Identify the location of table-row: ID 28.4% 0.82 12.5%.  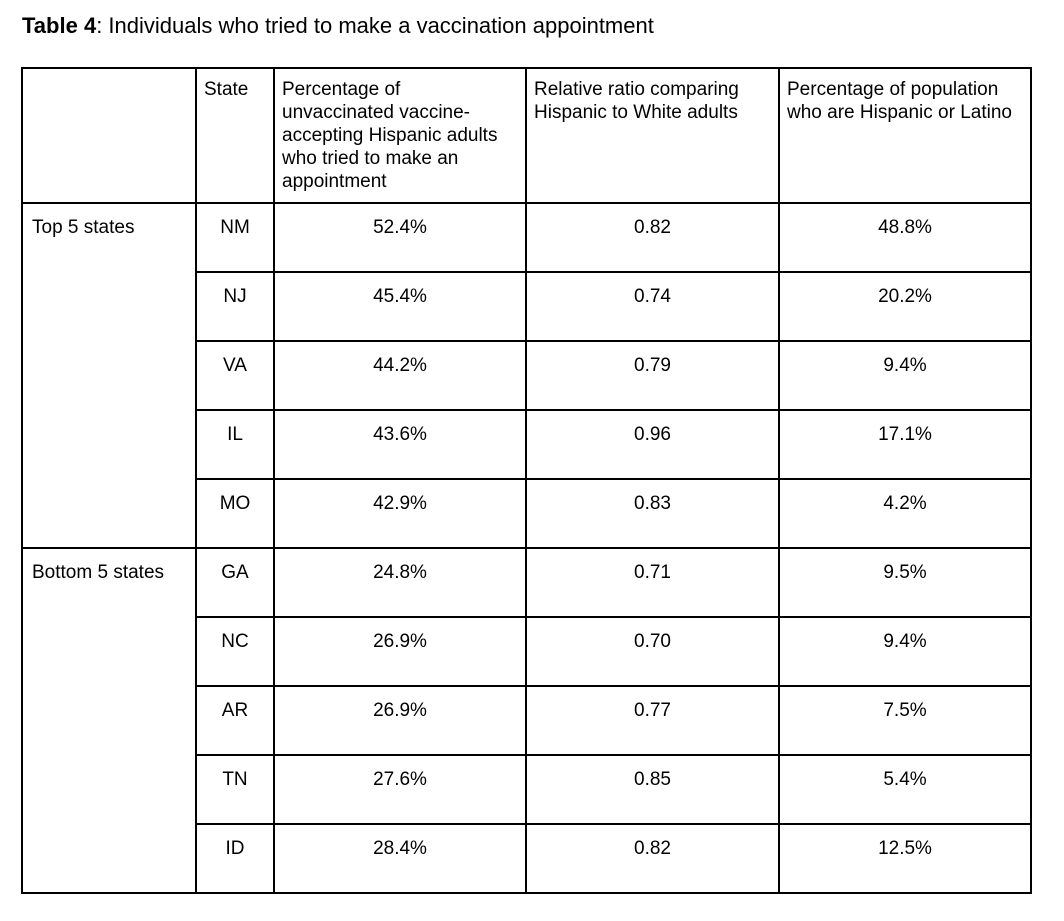
(527, 858).